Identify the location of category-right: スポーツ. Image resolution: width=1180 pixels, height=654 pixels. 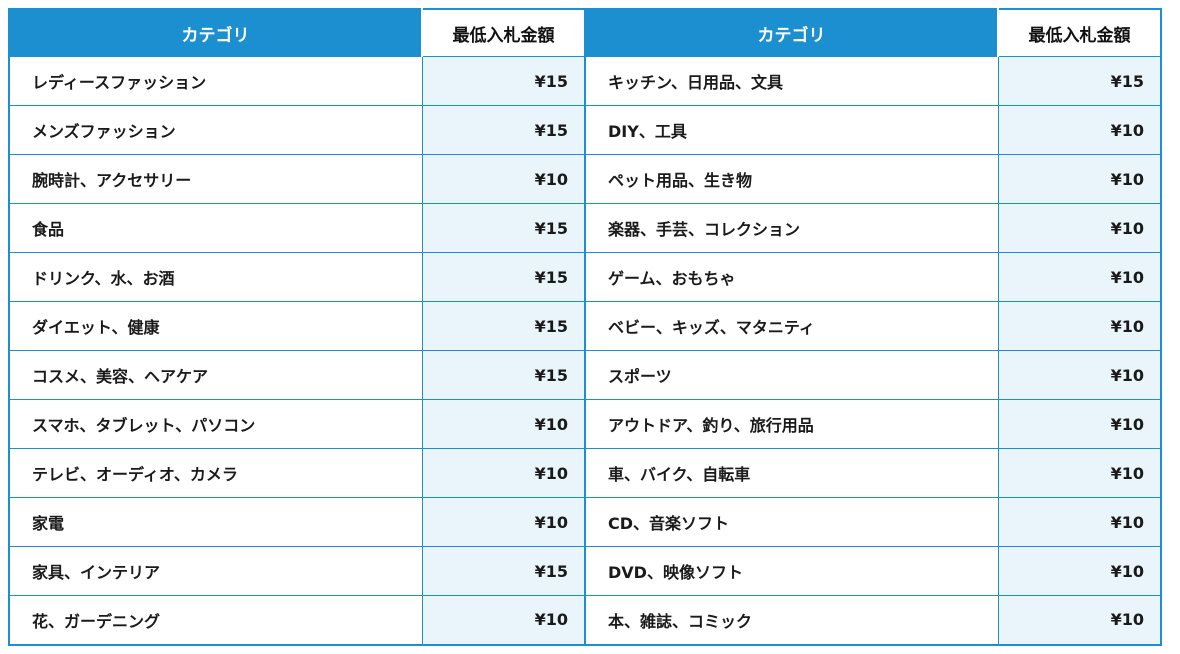
(791, 375).